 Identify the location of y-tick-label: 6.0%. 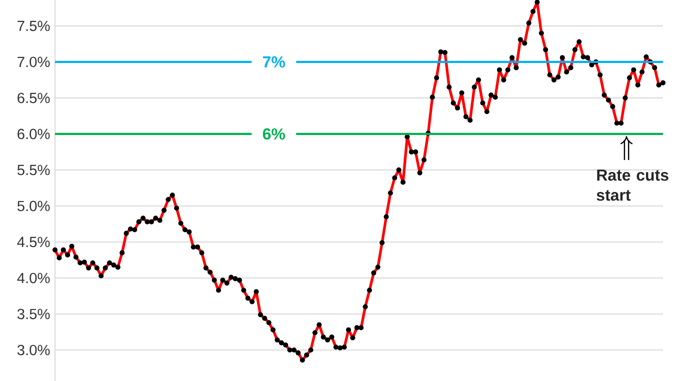
(34, 134).